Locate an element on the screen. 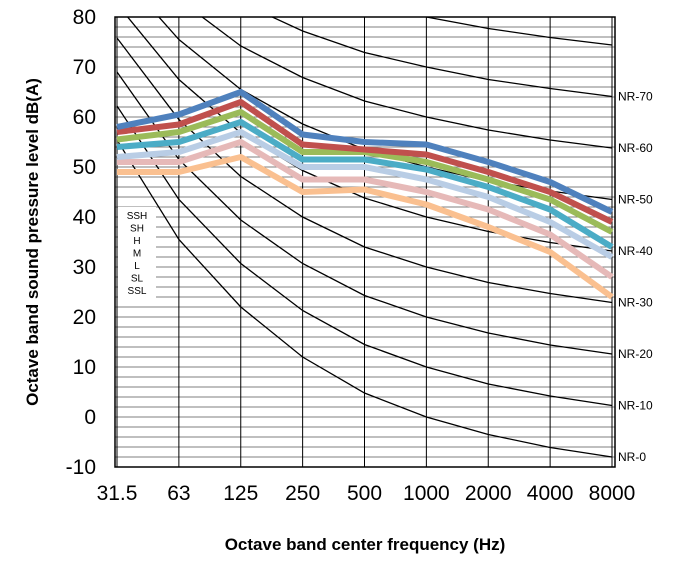  legend-entry: M is located at coordinates (137, 254).